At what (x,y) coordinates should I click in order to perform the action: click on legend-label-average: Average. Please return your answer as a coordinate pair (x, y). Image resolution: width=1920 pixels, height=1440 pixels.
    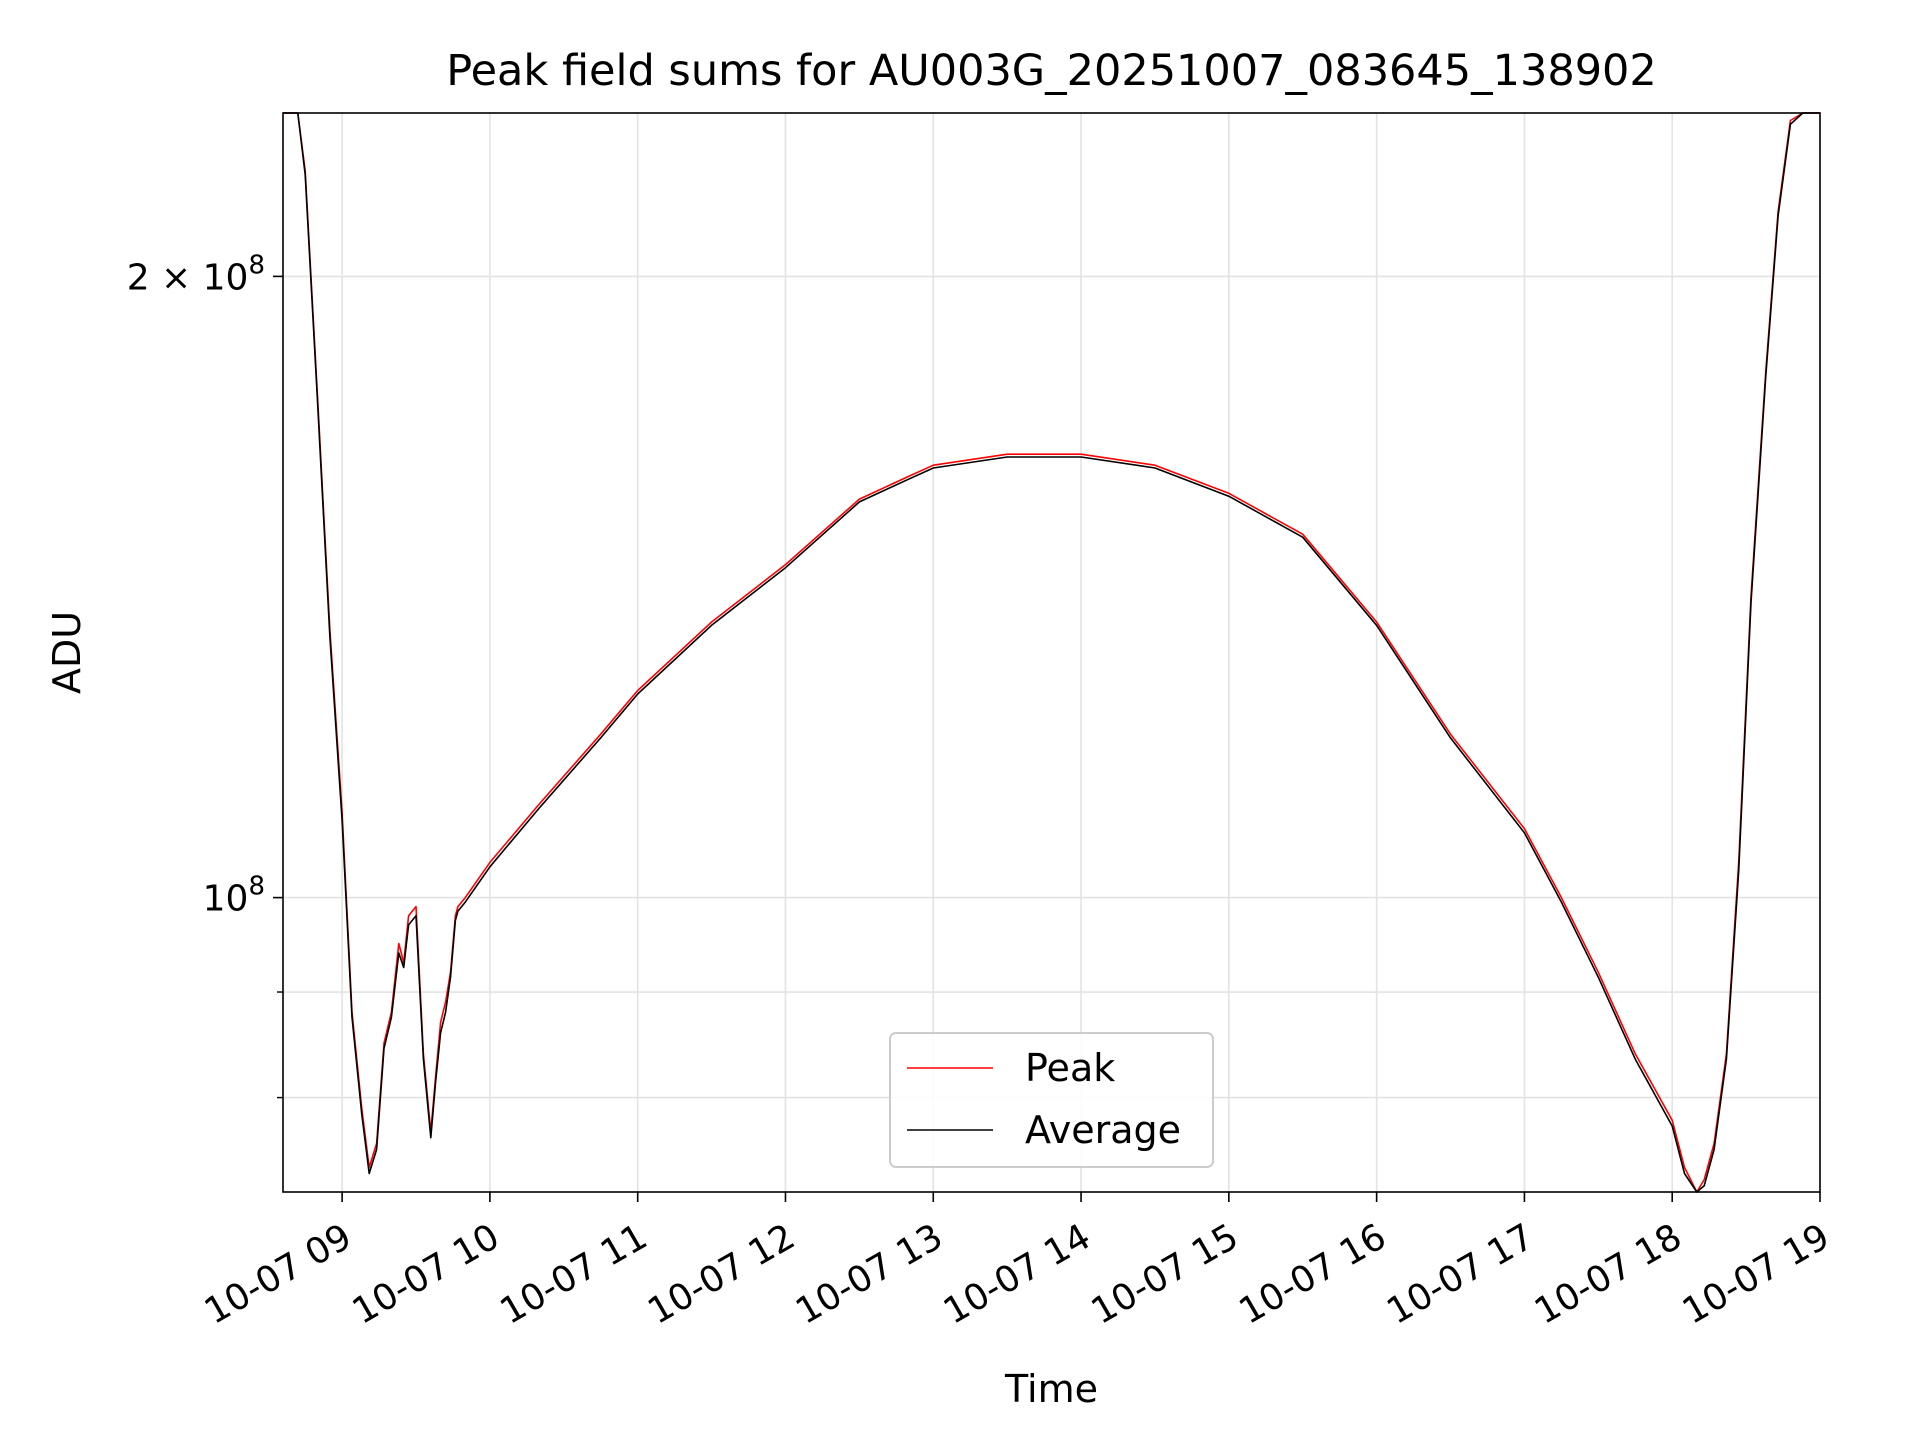
    Looking at the image, I should click on (1103, 1130).